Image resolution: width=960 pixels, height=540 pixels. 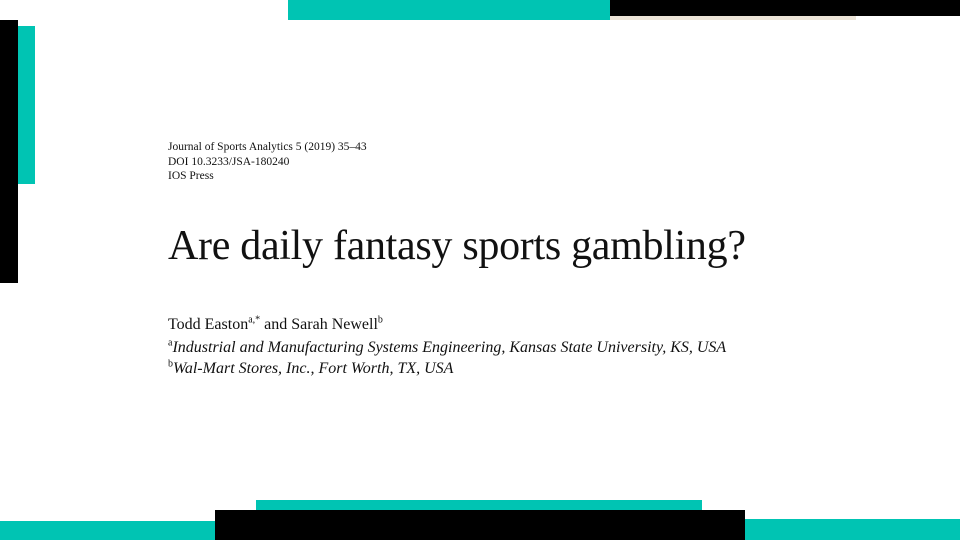 What do you see at coordinates (229, 161) in the screenshot?
I see `journal-doi: DOI 10.3233/JSA-180240` at bounding box center [229, 161].